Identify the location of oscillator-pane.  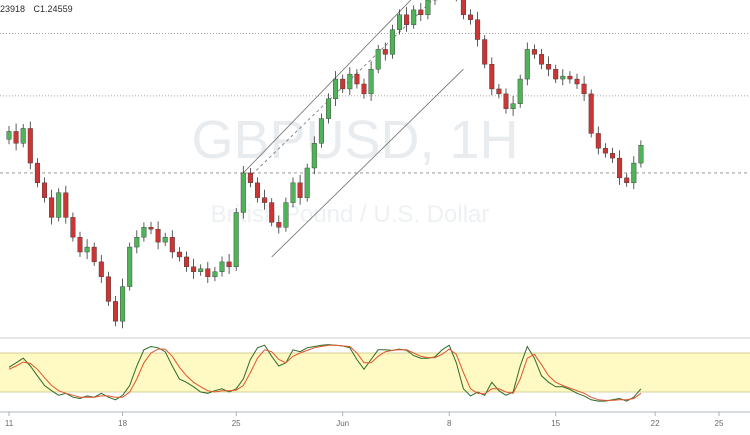
(375, 369).